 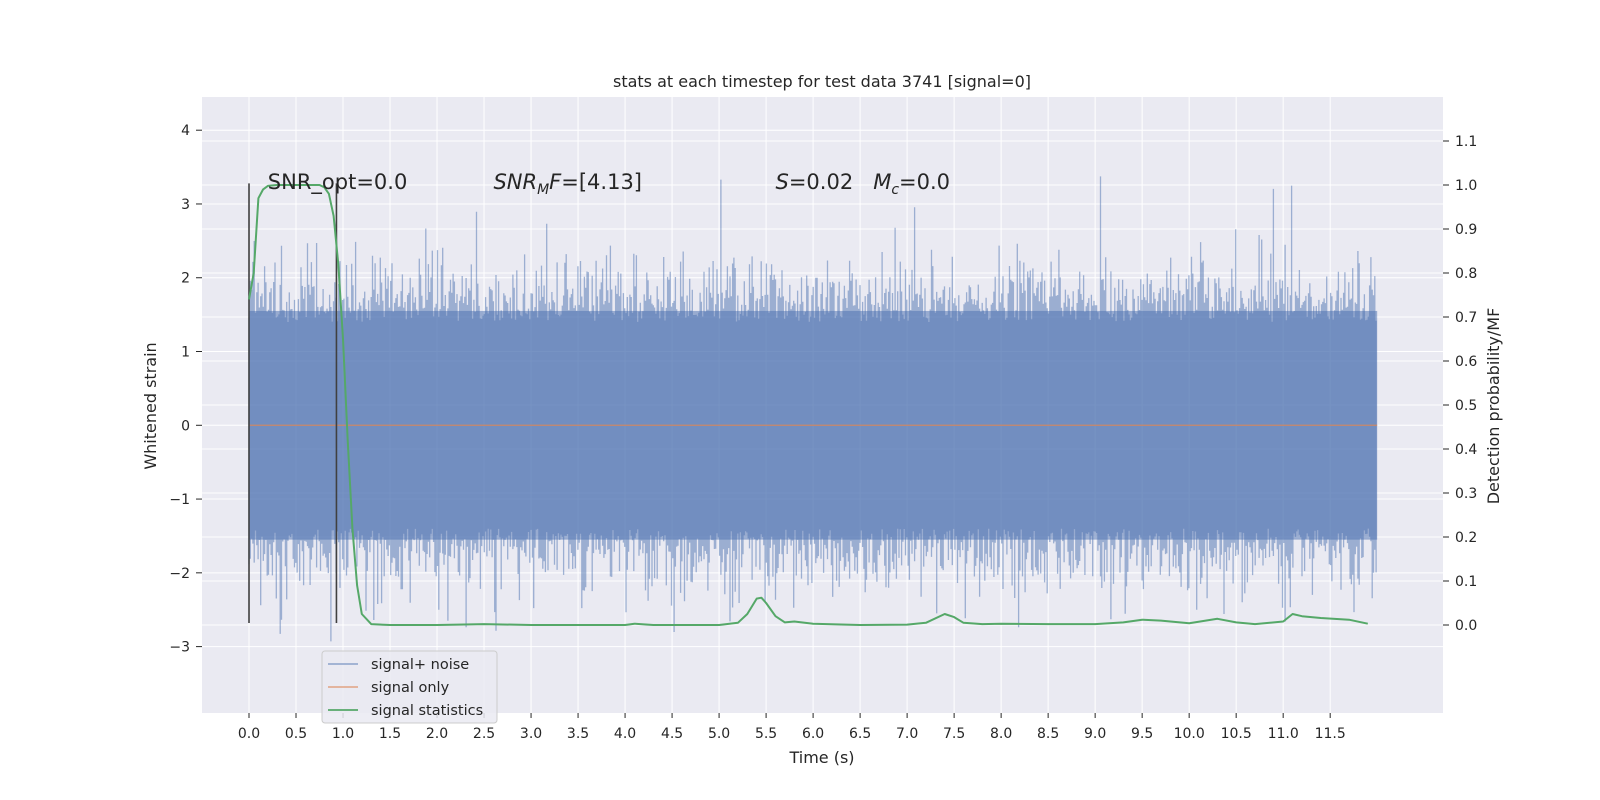 What do you see at coordinates (1330, 734) in the screenshot?
I see `x-tick-label: 11.5` at bounding box center [1330, 734].